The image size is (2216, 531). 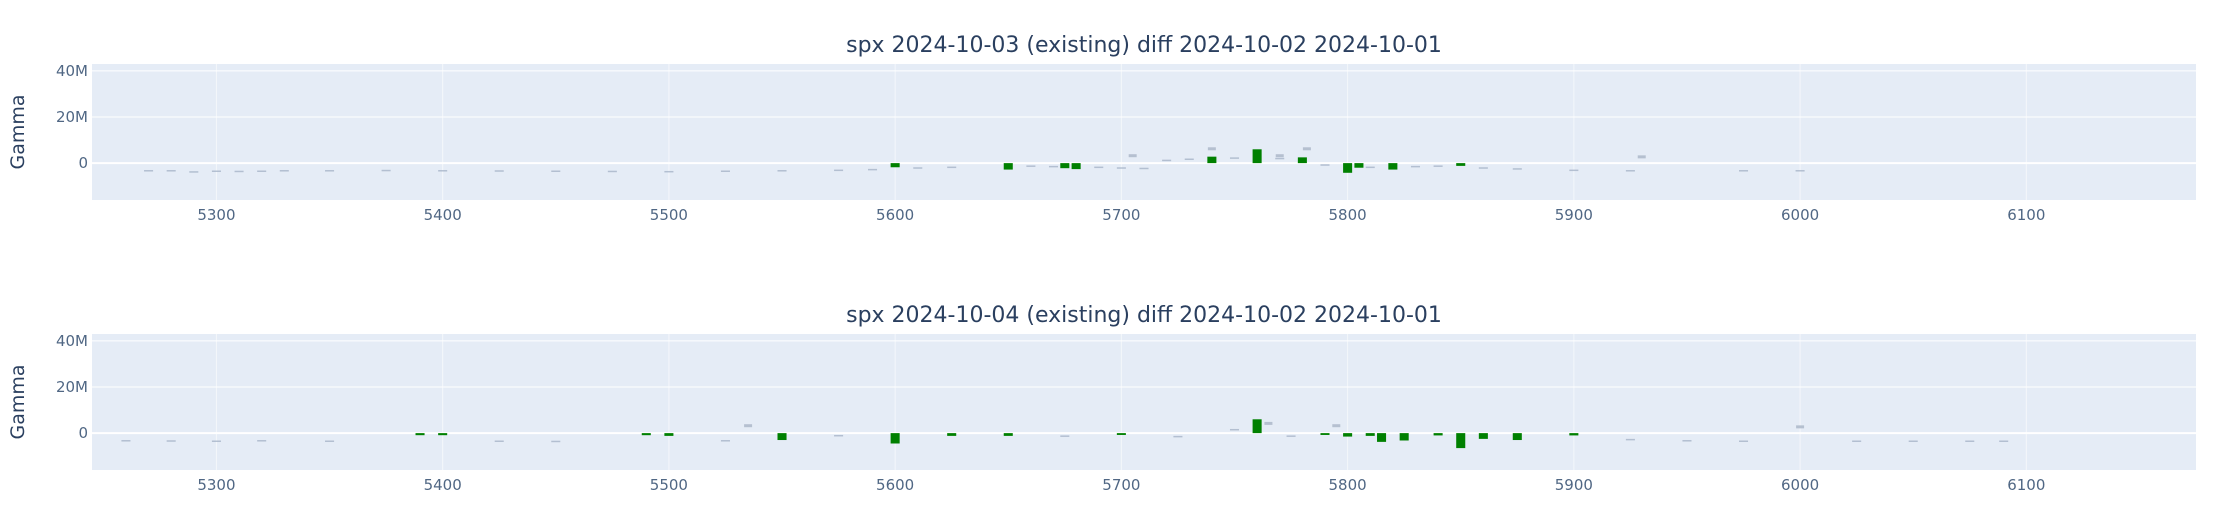 What do you see at coordinates (1574, 485) in the screenshot?
I see `x-tick-label: 5900` at bounding box center [1574, 485].